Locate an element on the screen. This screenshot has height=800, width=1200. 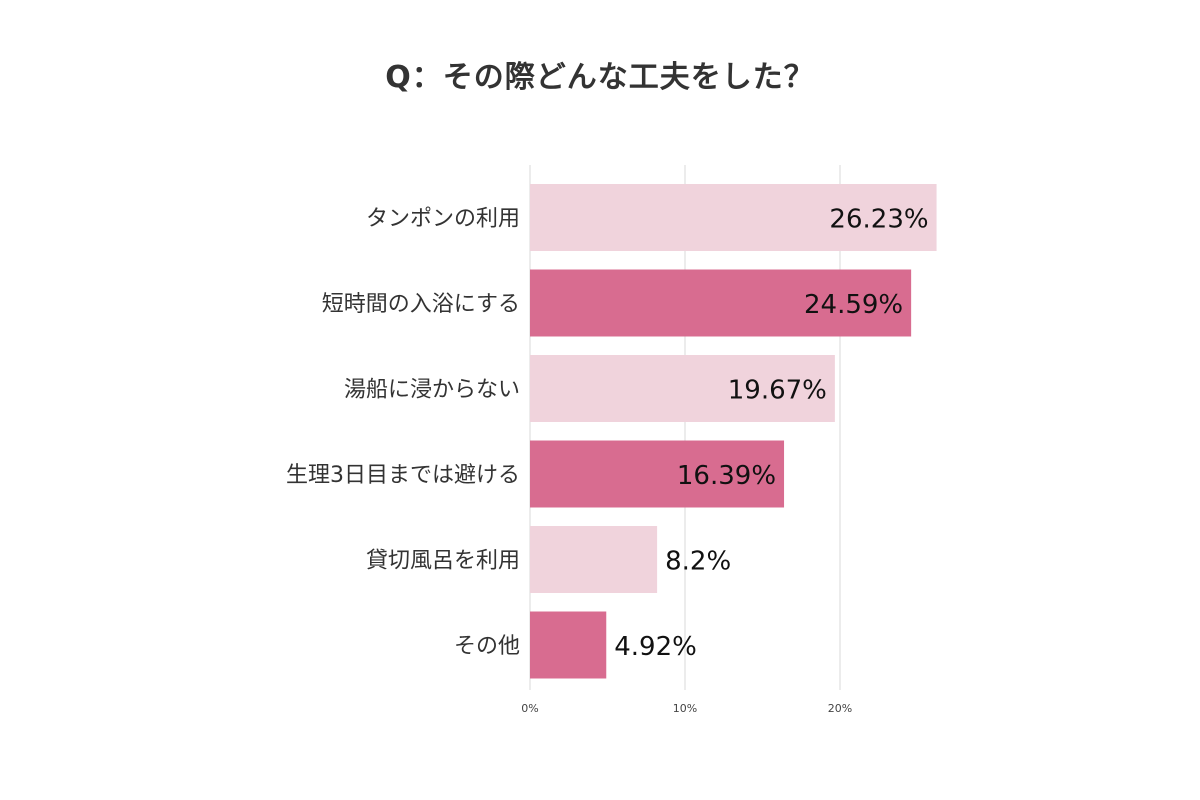
value-label: 26.23% is located at coordinates (878, 220).